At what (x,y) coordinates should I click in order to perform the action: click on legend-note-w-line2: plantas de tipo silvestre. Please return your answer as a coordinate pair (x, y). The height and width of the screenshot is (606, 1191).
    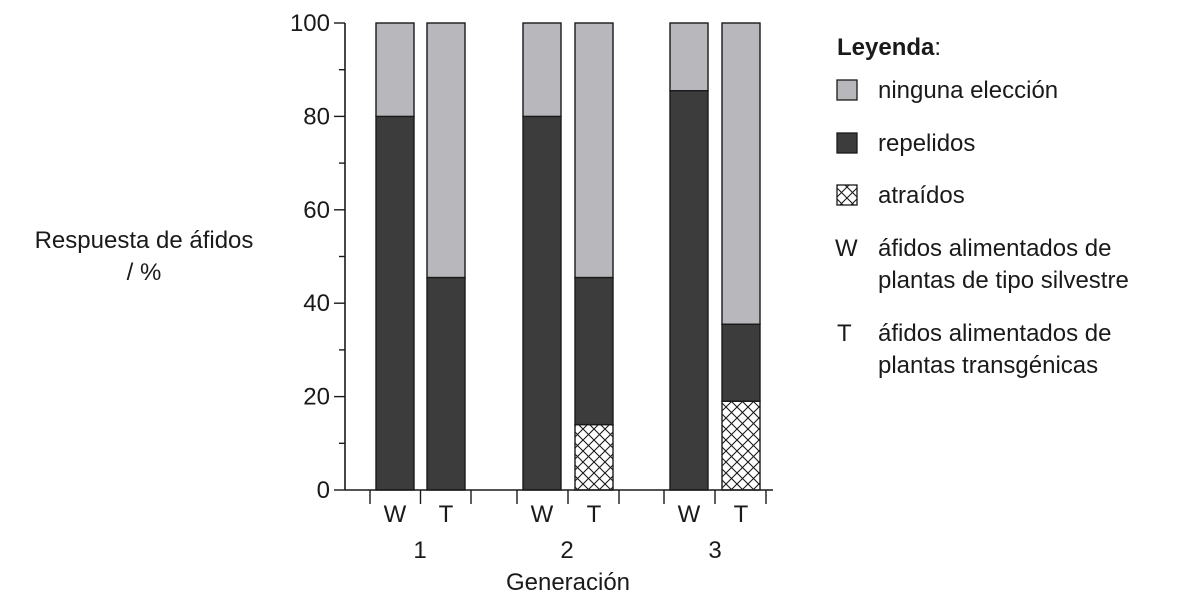
    Looking at the image, I should click on (1003, 280).